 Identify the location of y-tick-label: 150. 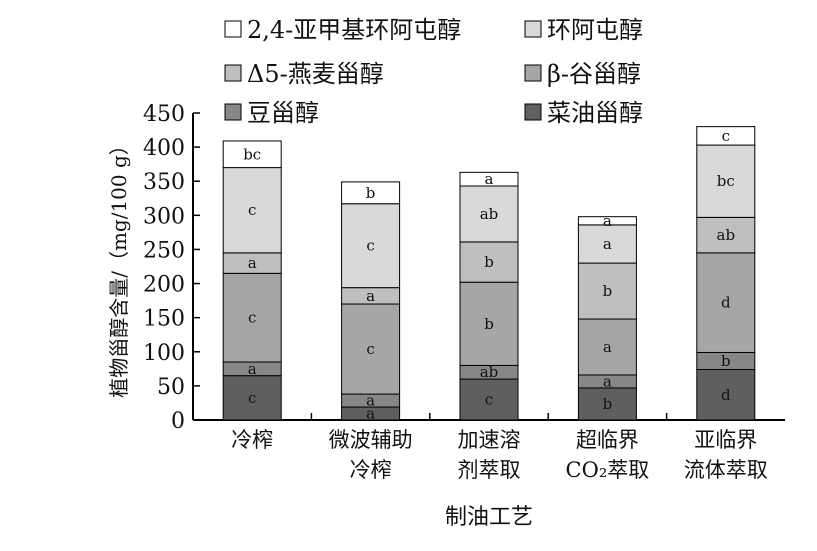
(164, 319).